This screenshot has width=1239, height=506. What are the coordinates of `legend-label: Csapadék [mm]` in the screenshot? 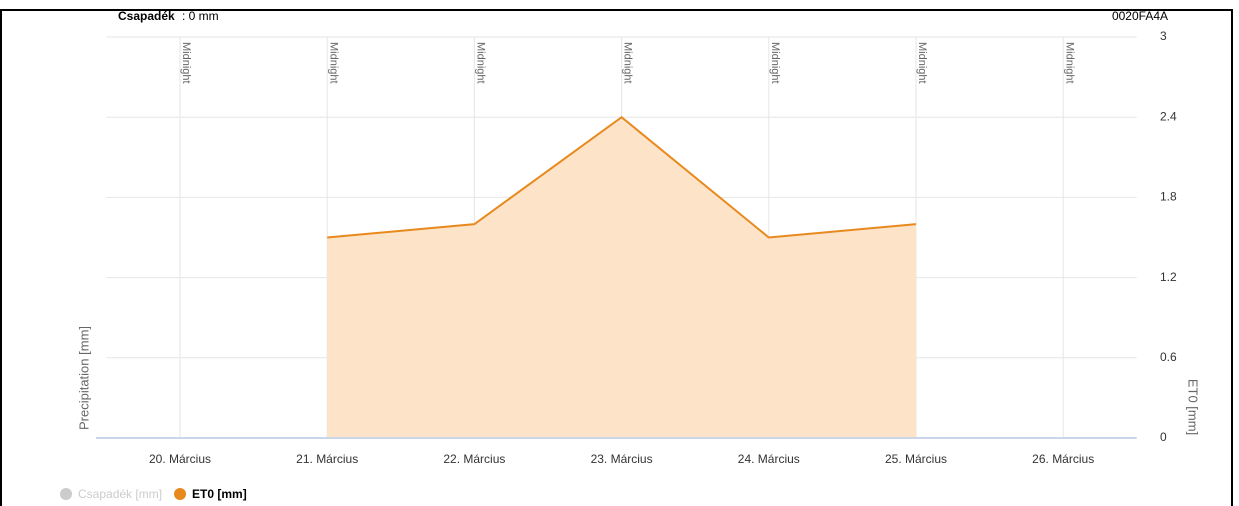 It's located at (120, 494).